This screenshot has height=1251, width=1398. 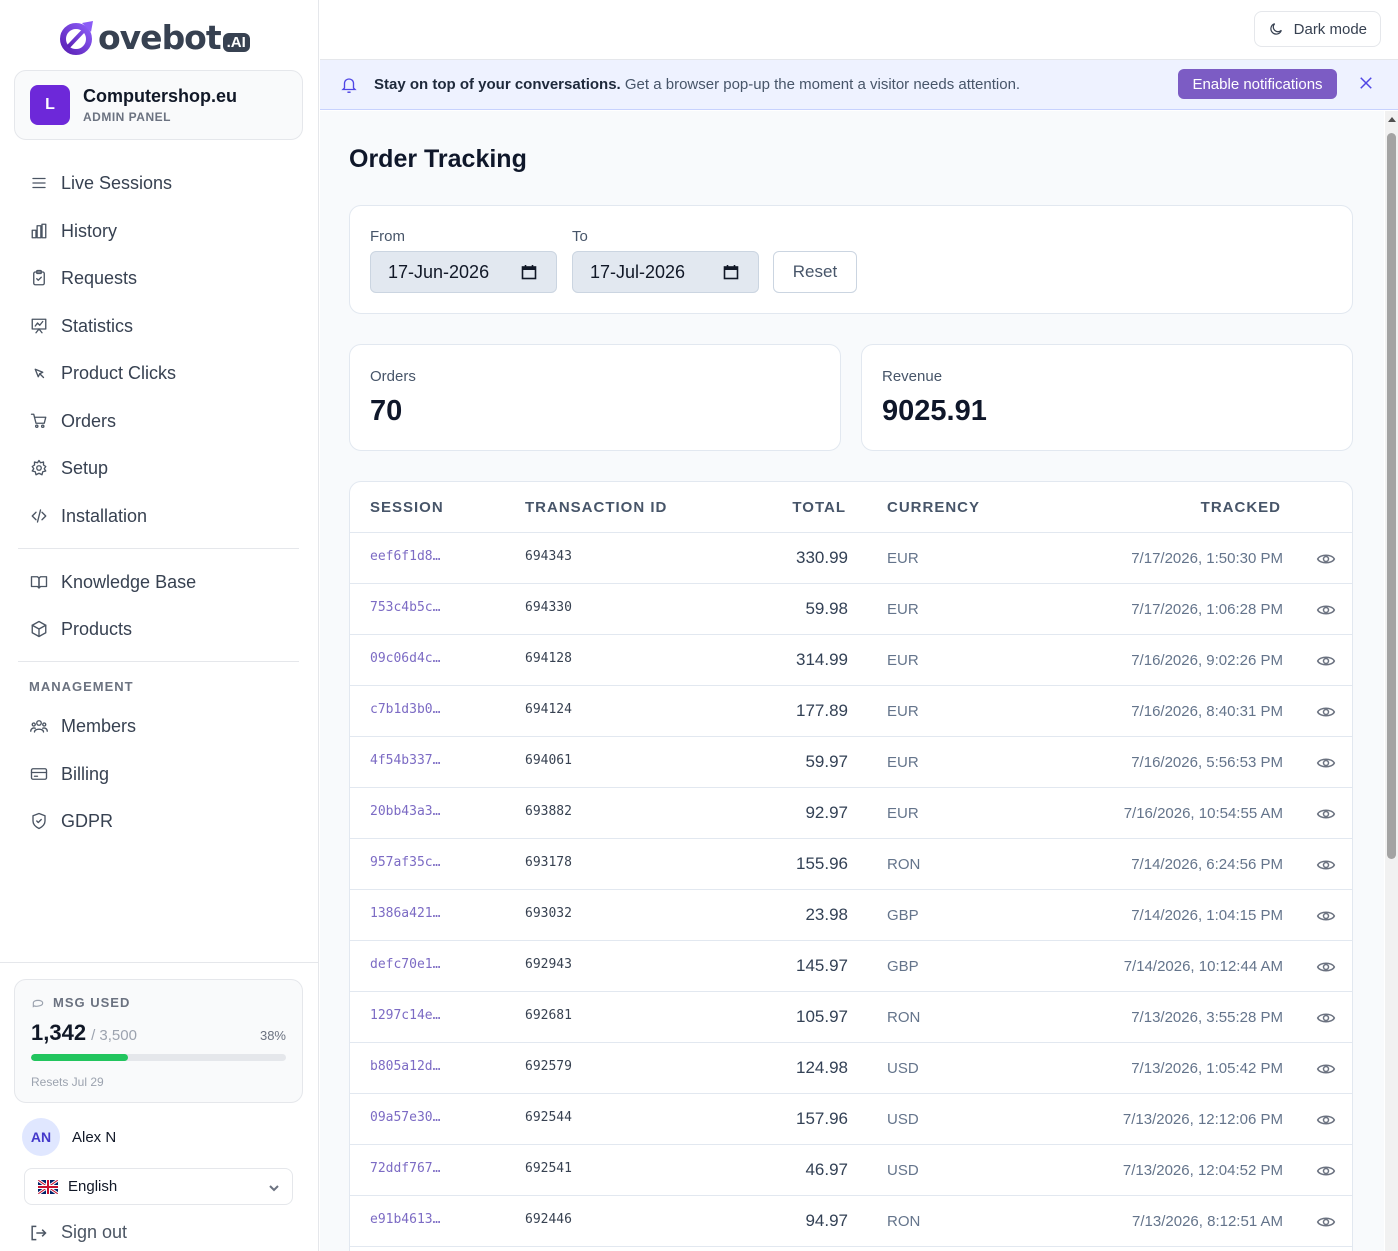 I want to click on transaction-id: 692446, so click(x=548, y=1219).